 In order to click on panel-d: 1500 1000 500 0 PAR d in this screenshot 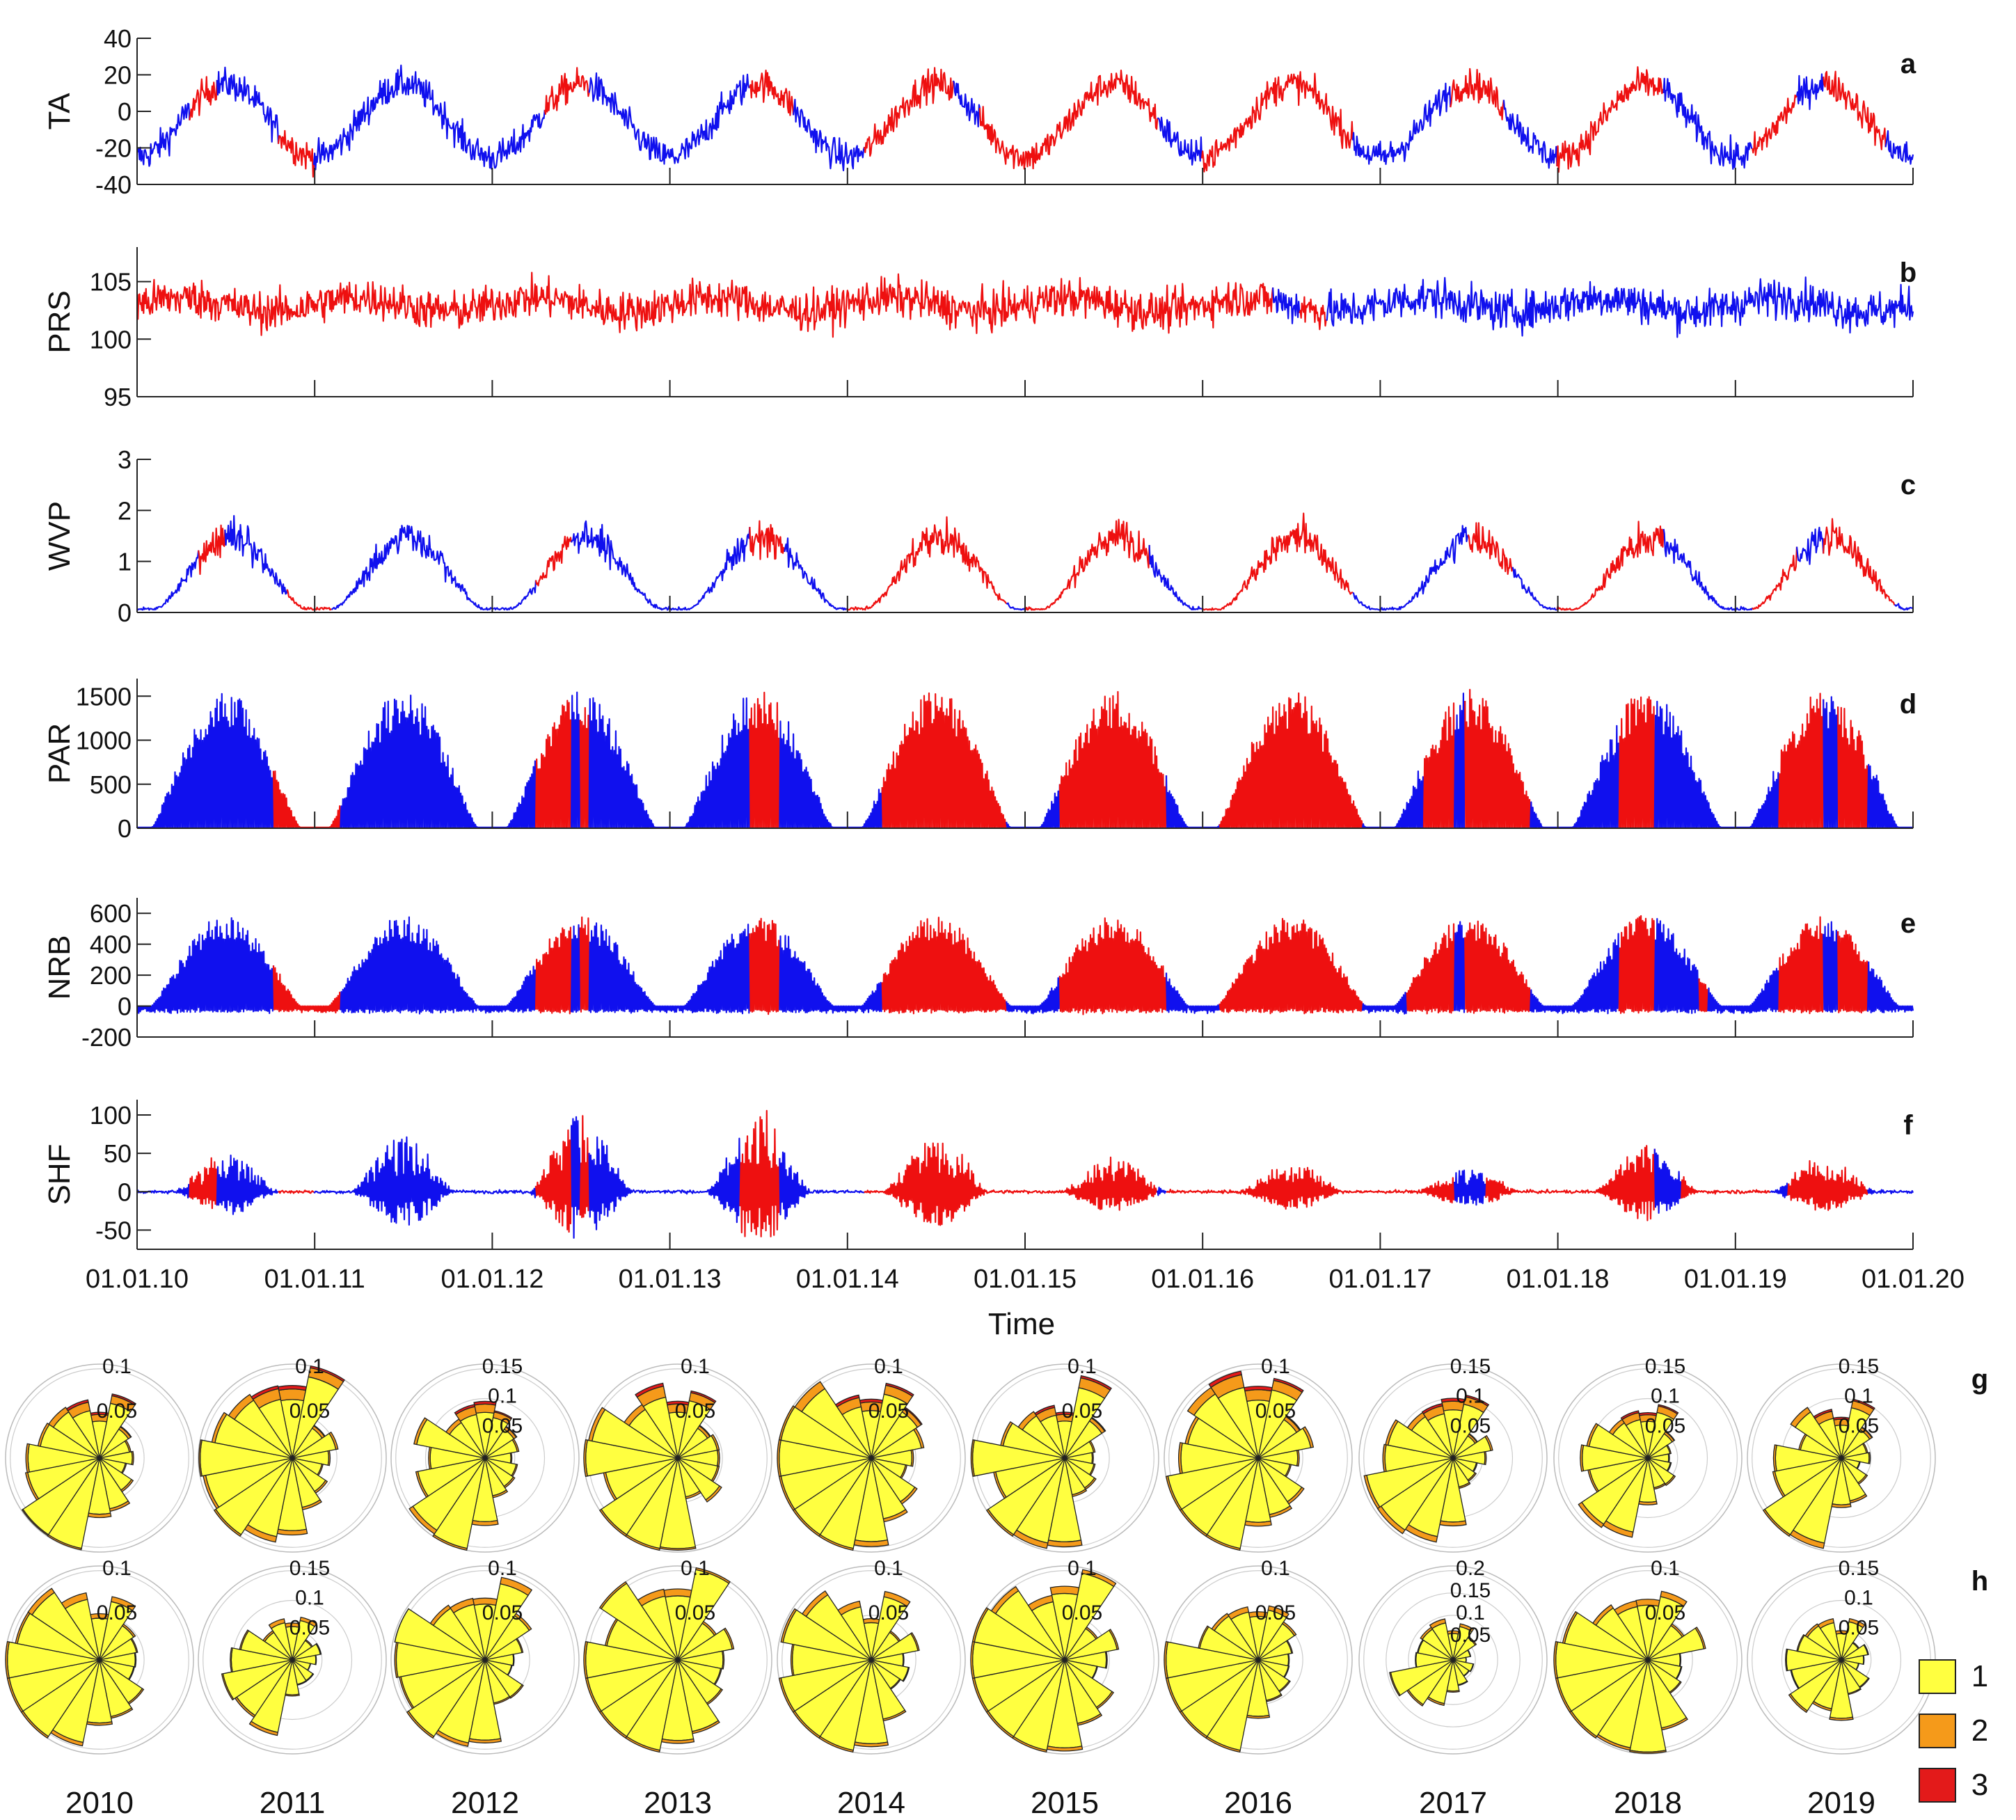, I will do `click(979, 761)`.